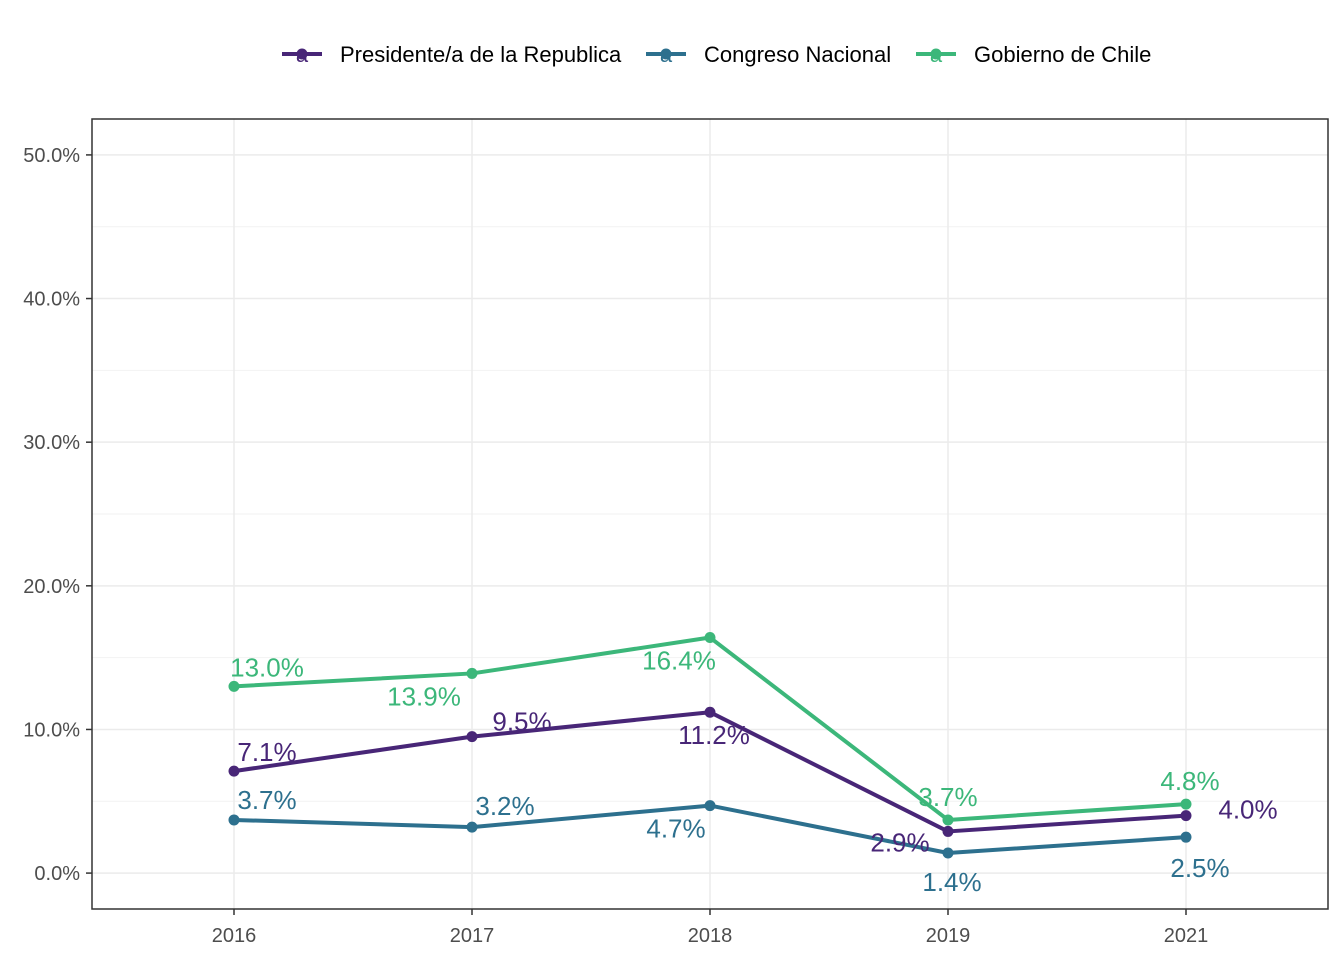 This screenshot has width=1344, height=960. Describe the element at coordinates (1186, 936) in the screenshot. I see `x-tick-label: 2021` at that location.